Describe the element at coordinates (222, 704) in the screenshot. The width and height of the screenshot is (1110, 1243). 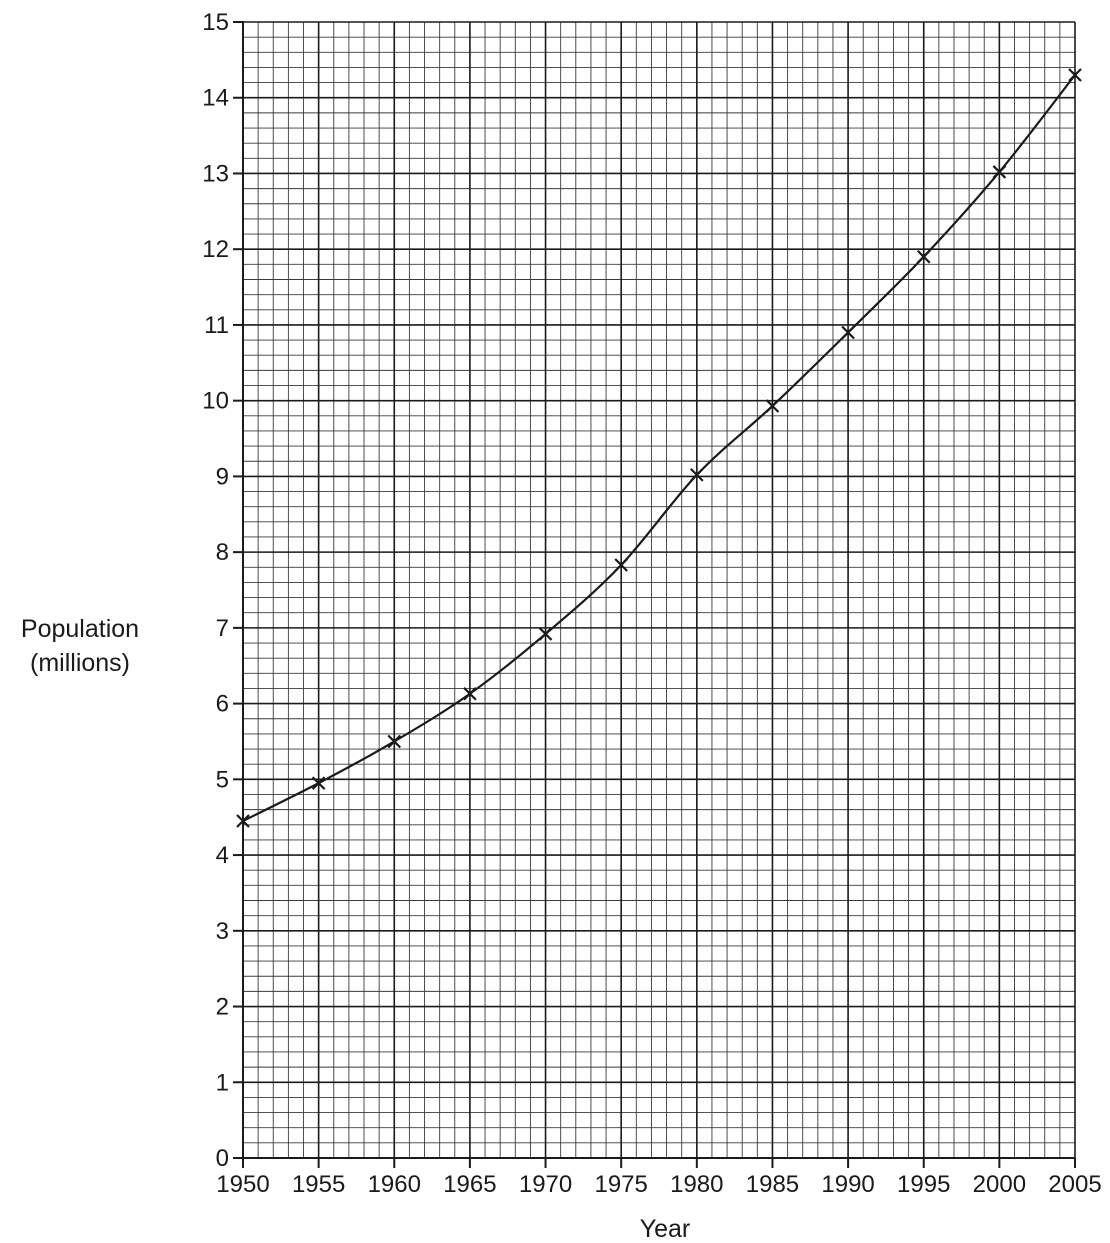
I see `y-tick-label: 6` at that location.